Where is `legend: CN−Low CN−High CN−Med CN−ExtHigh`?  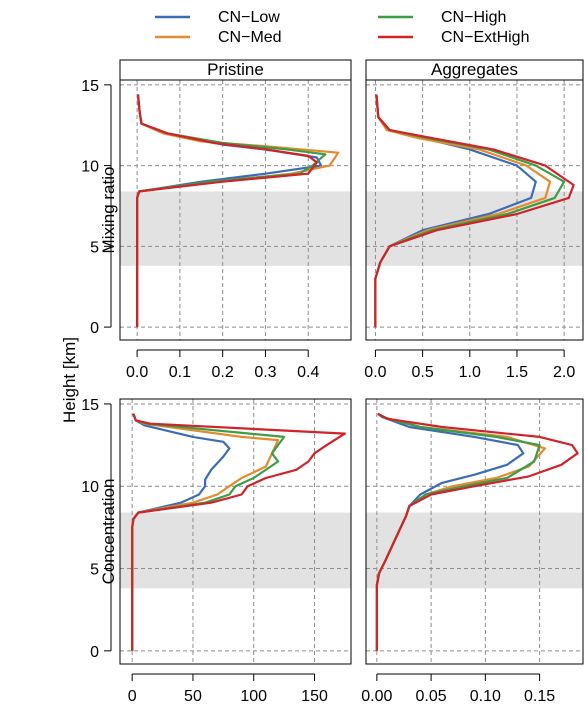
legend: CN−Low CN−High CN−Med CN−ExtHigh is located at coordinates (342, 27).